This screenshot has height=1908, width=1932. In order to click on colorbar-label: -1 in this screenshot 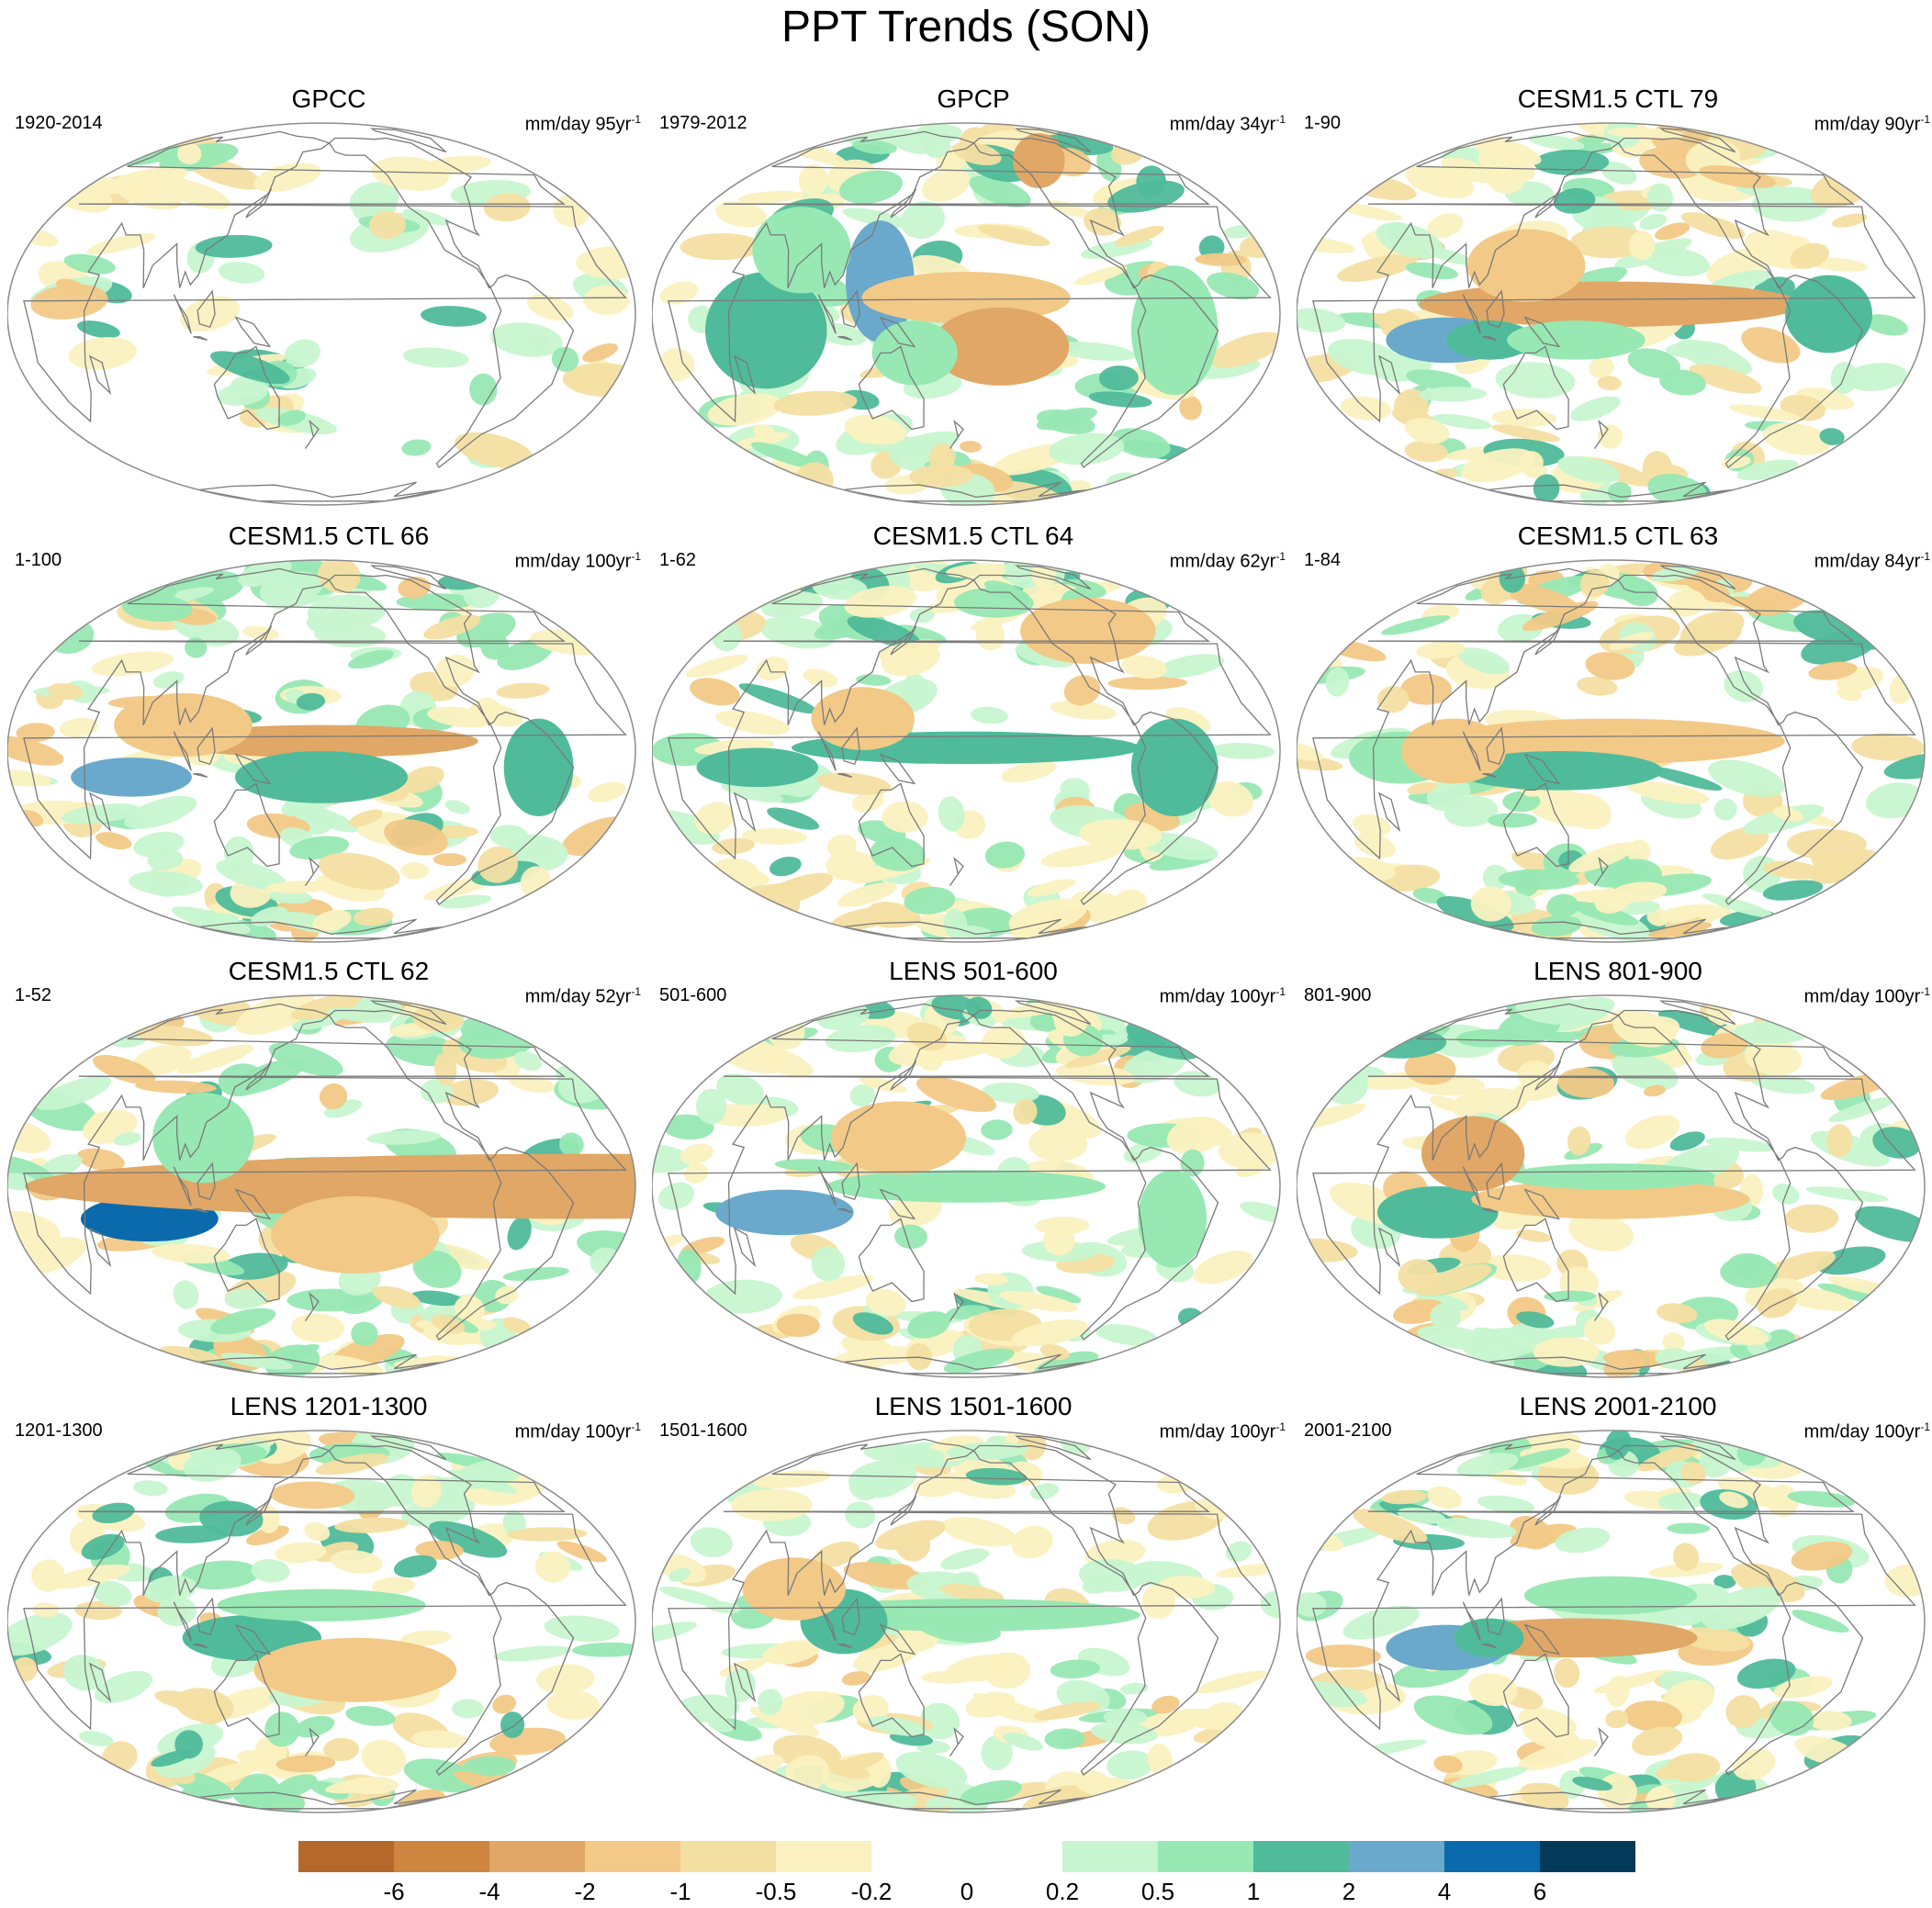, I will do `click(680, 1891)`.